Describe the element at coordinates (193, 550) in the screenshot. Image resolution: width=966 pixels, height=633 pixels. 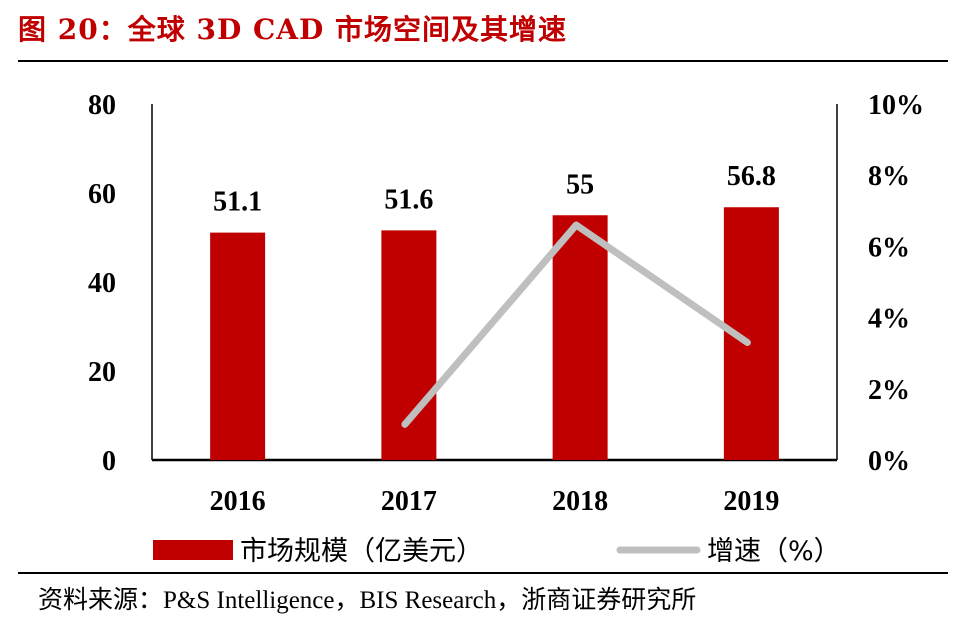
I see `legend-swatch-bar` at that location.